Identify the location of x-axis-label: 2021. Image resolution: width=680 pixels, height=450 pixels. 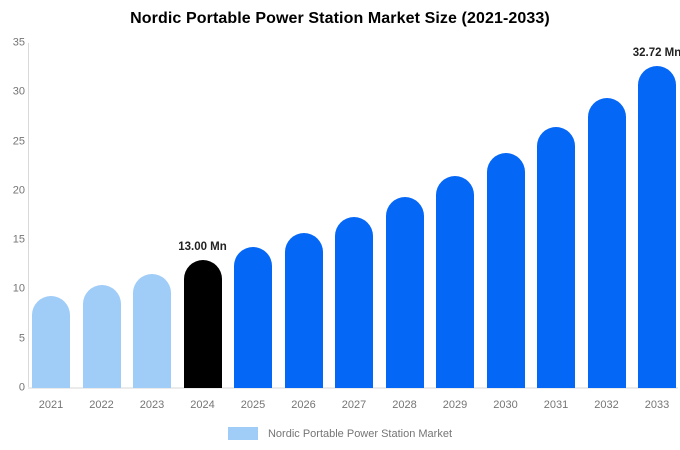
(51, 405).